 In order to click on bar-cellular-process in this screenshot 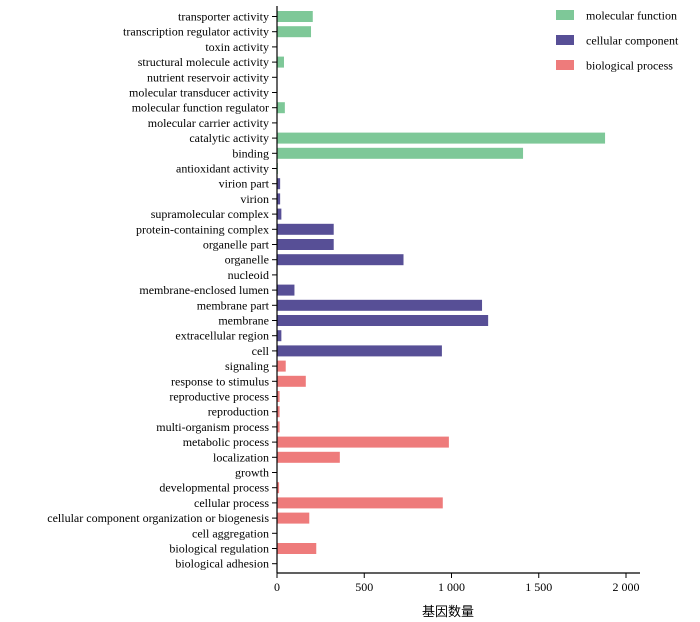, I will do `click(360, 503)`.